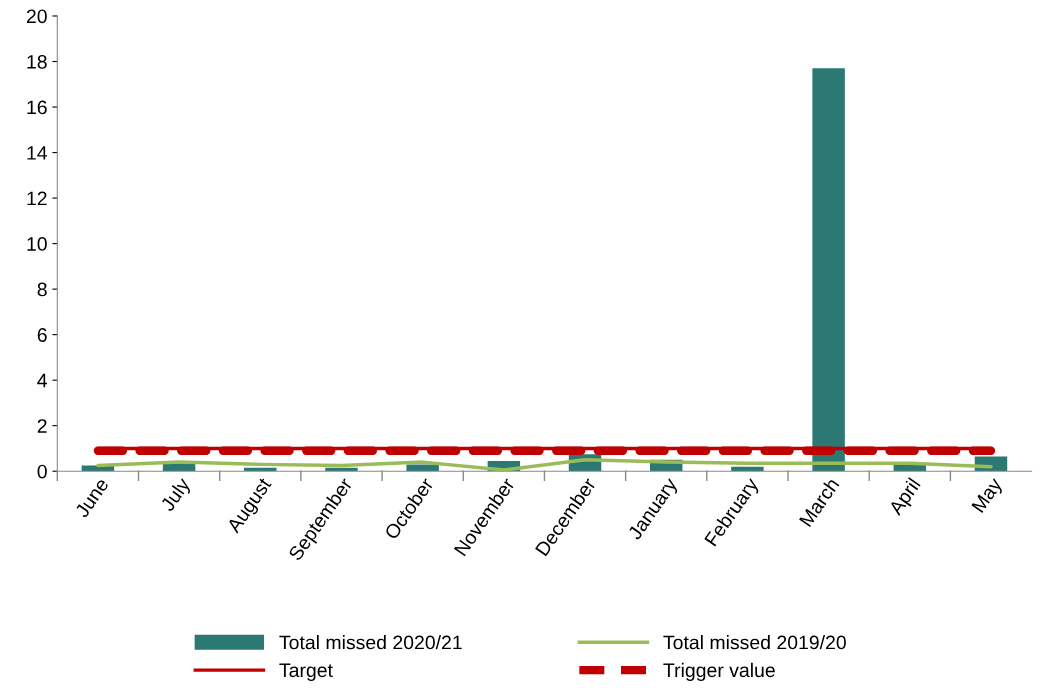  Describe the element at coordinates (37, 198) in the screenshot. I see `y-tick-label: 12` at that location.